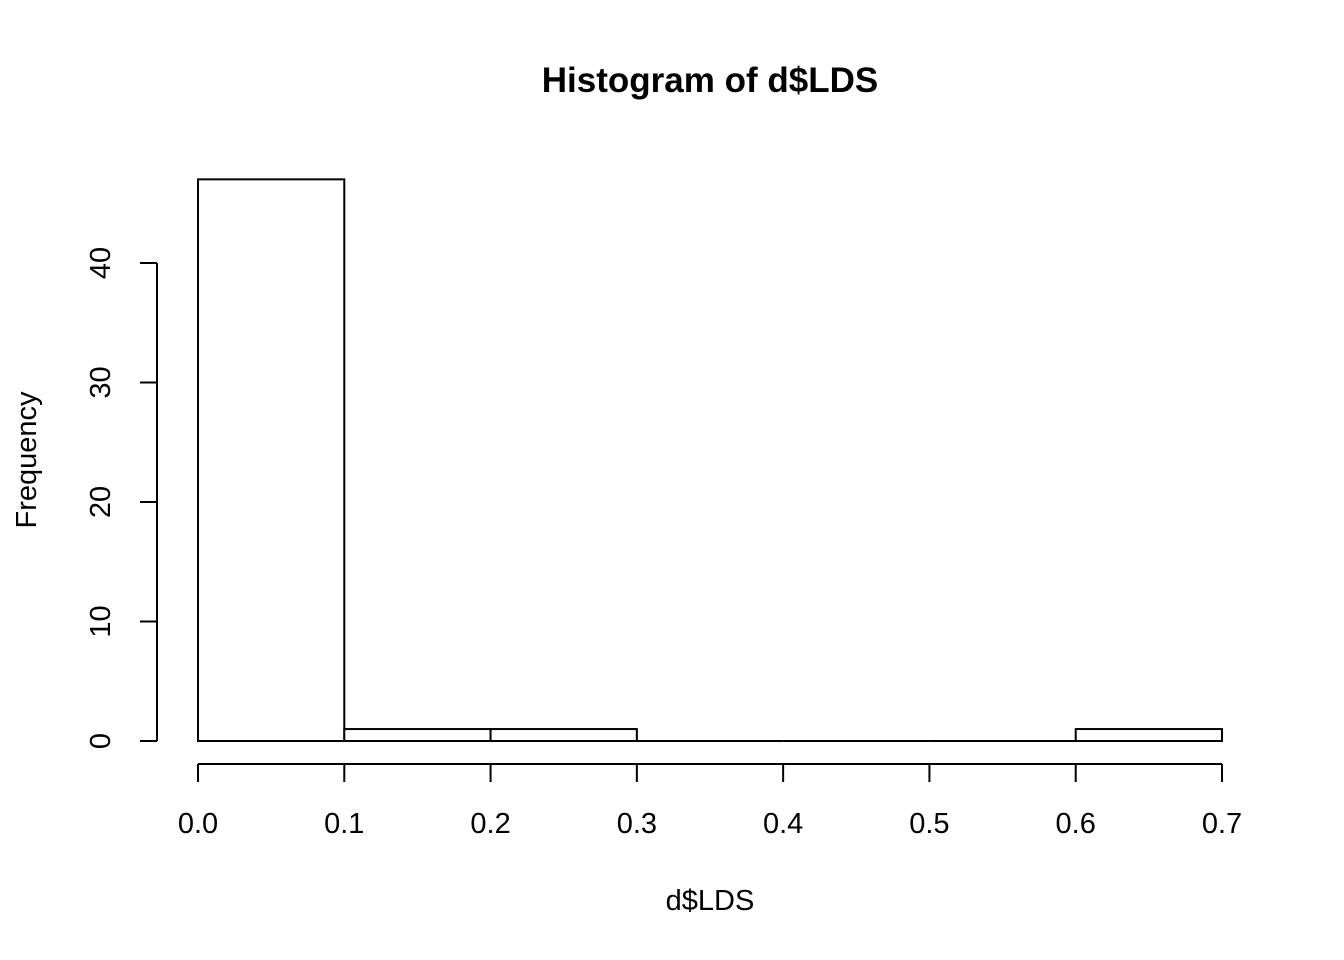  What do you see at coordinates (710, 901) in the screenshot?
I see `x-axis-label: d$LDS` at bounding box center [710, 901].